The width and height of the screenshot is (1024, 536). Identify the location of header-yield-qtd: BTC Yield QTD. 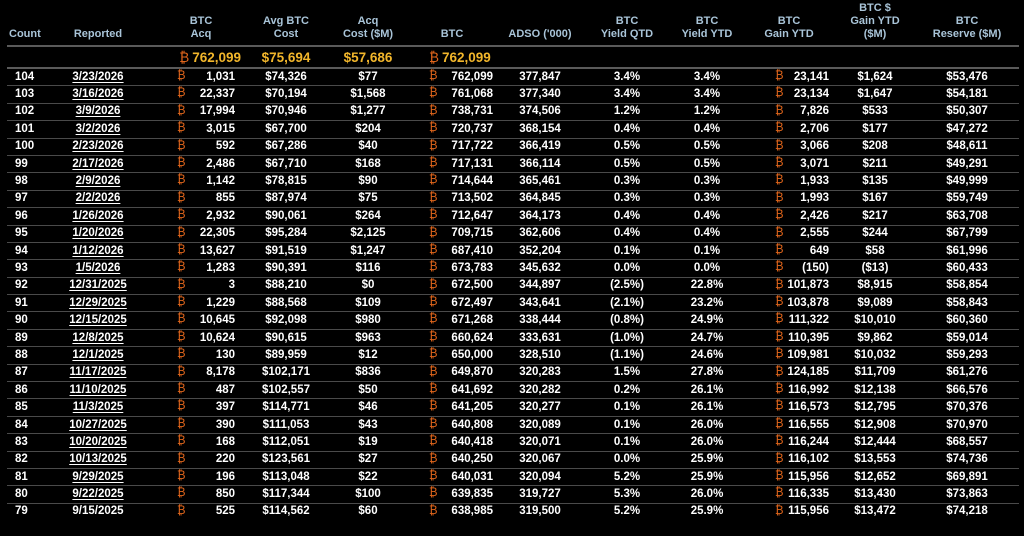
(627, 23).